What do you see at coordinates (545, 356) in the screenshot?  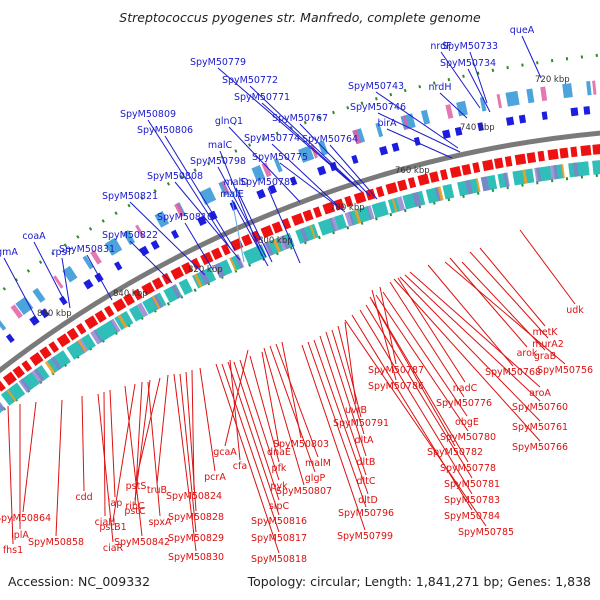 I see `gene-label-grab: graB` at bounding box center [545, 356].